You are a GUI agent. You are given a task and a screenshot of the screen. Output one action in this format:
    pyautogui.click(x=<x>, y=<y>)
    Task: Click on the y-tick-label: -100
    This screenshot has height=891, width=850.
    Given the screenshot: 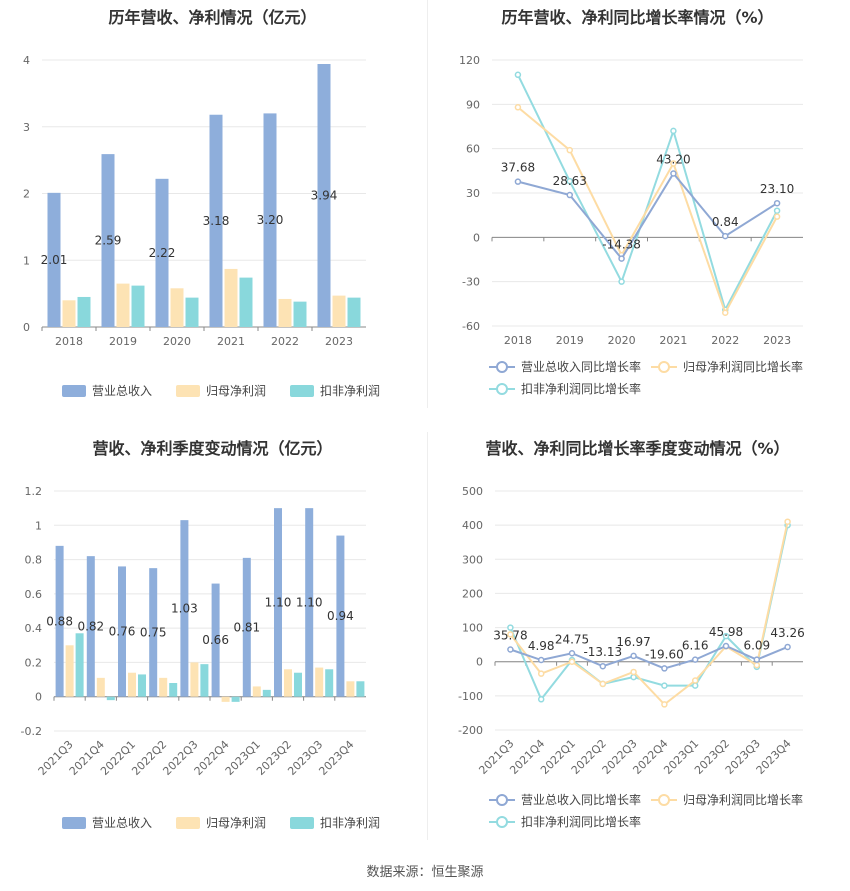 What is the action you would take?
    pyautogui.click(x=470, y=696)
    